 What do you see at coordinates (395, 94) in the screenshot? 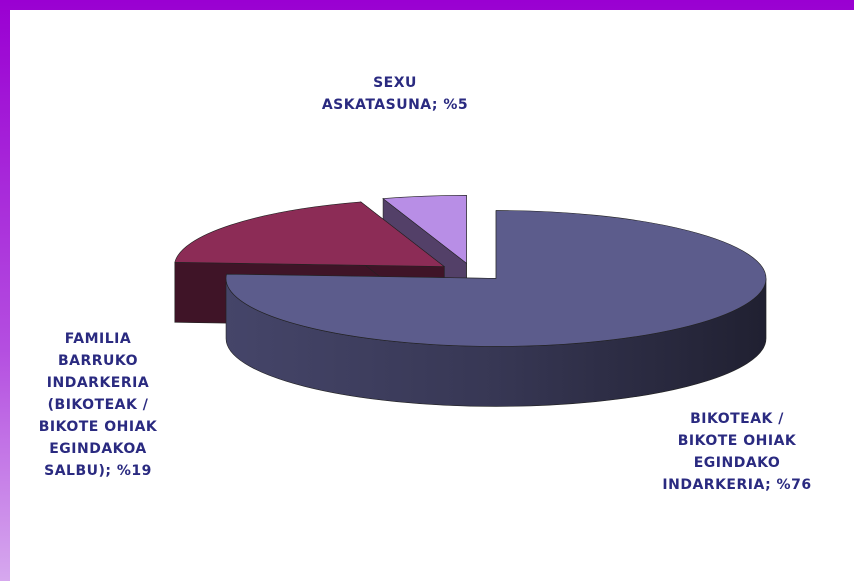
I see `data-label: SEXU ASKATASUNA; %5` at bounding box center [395, 94].